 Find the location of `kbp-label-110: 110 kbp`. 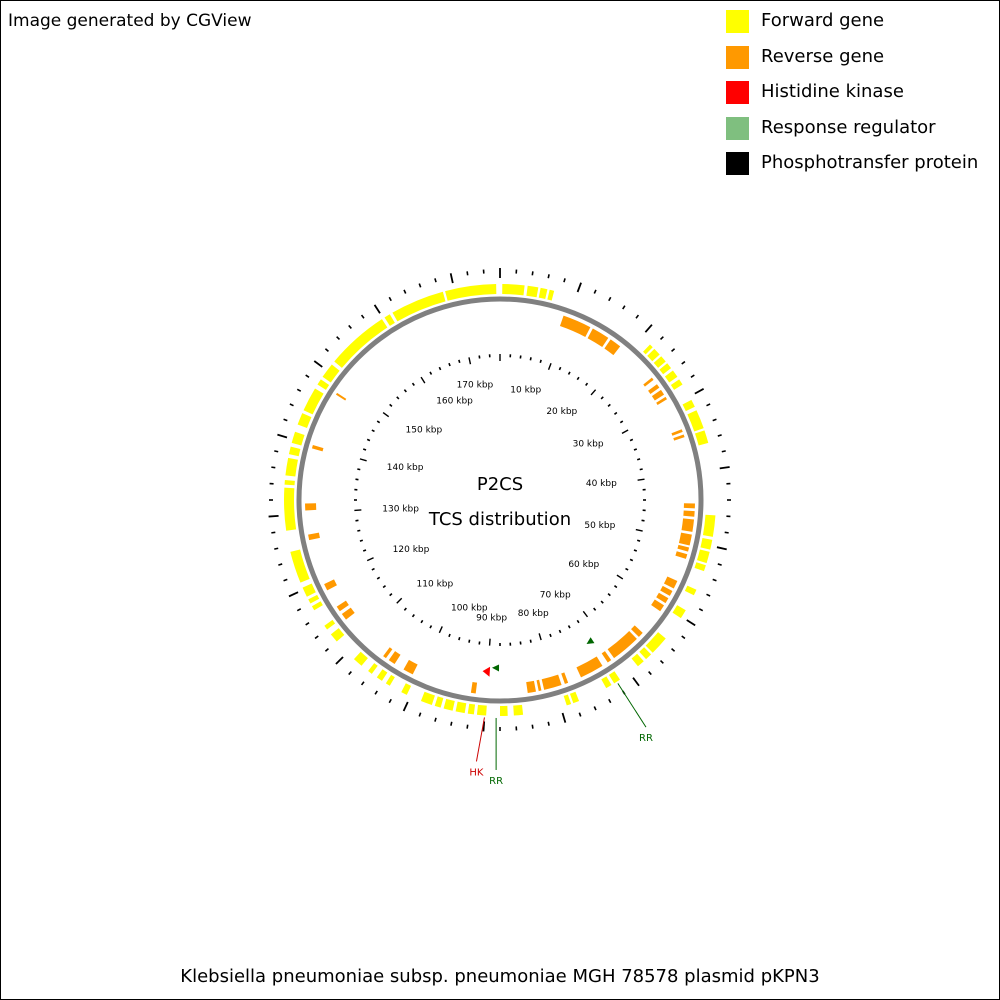

kbp-label-110: 110 kbp is located at coordinates (435, 584).